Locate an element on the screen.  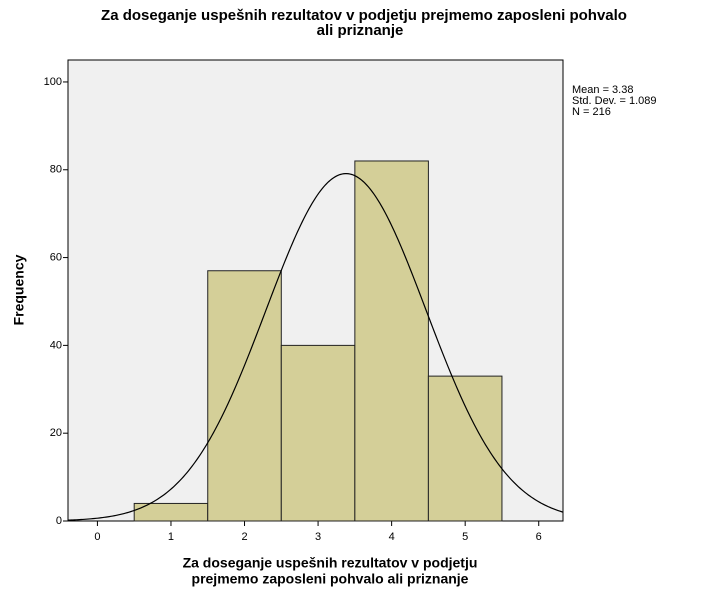
y-tick-label: 40 is located at coordinates (56, 345).